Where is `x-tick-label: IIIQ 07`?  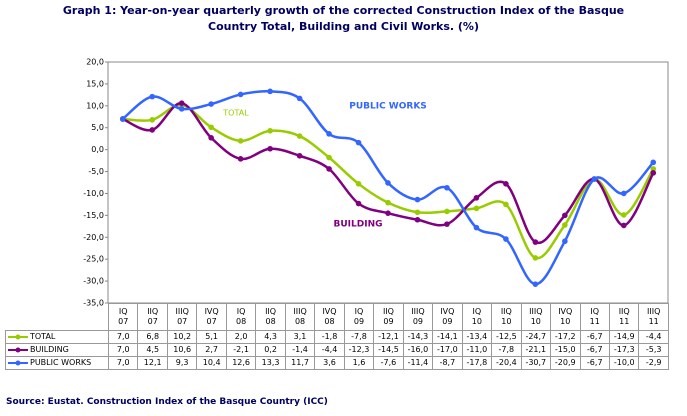
x-tick-label: IIIQ 07 is located at coordinates (182, 317).